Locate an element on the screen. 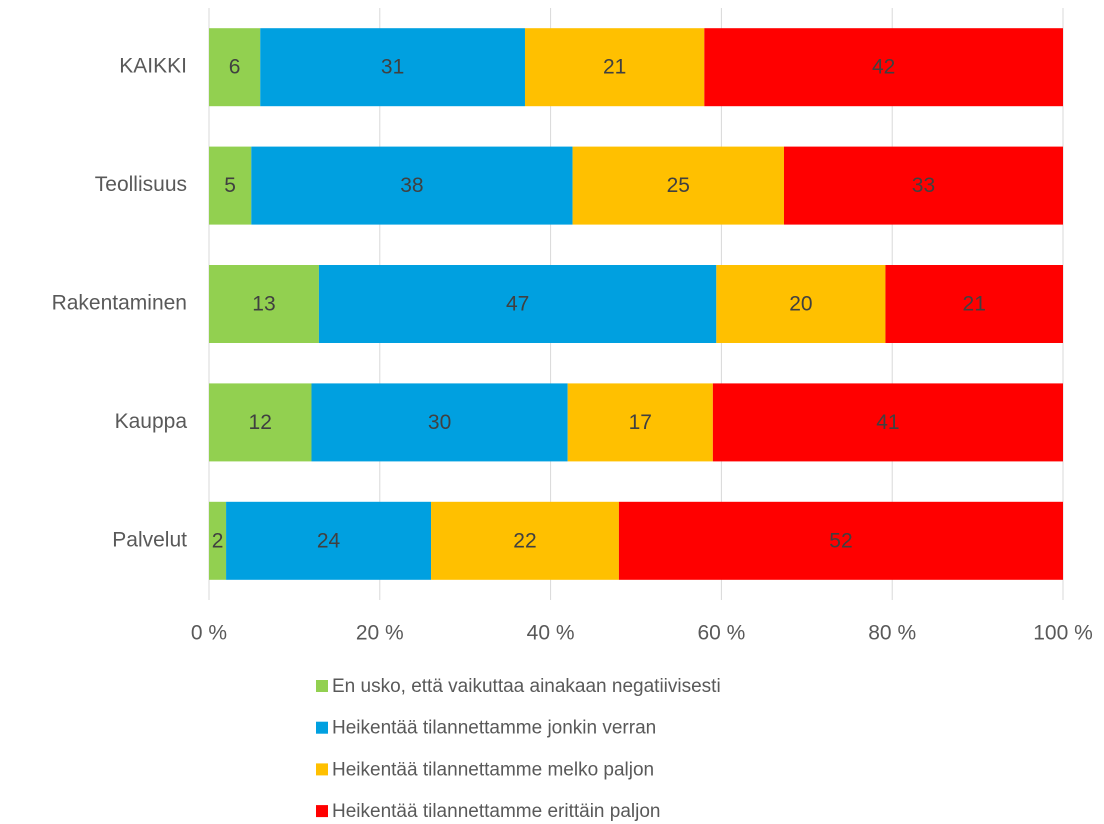 The height and width of the screenshot is (824, 1104). data-label: 52 is located at coordinates (840, 540).